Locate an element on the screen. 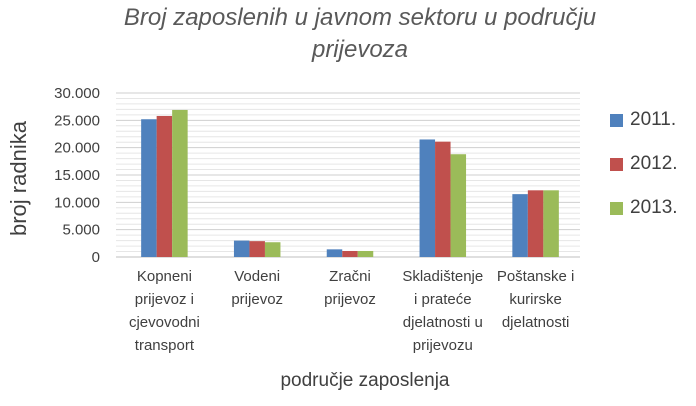 Image resolution: width=696 pixels, height=406 pixels. x-tick-label: prijevoz i is located at coordinates (164, 299).